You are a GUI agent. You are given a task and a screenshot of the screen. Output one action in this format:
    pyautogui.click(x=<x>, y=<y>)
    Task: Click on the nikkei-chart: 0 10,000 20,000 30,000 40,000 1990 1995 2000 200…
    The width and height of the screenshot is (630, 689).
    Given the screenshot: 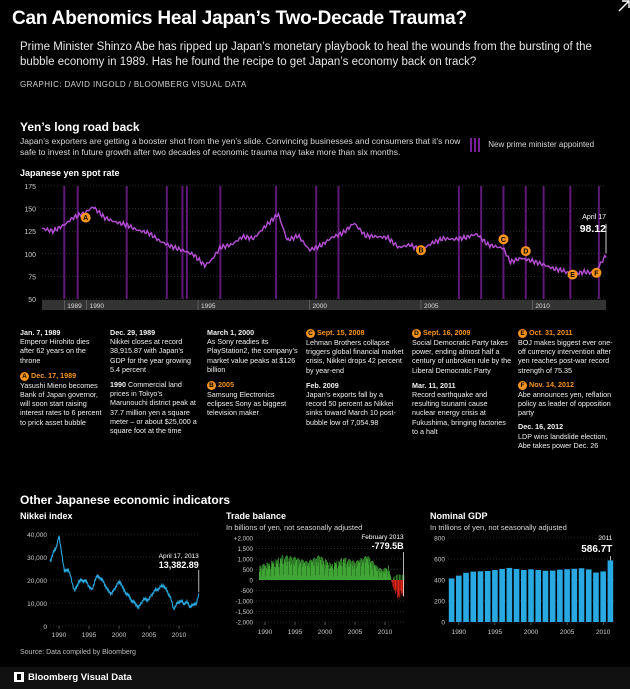 What is the action you would take?
    pyautogui.click(x=113, y=585)
    